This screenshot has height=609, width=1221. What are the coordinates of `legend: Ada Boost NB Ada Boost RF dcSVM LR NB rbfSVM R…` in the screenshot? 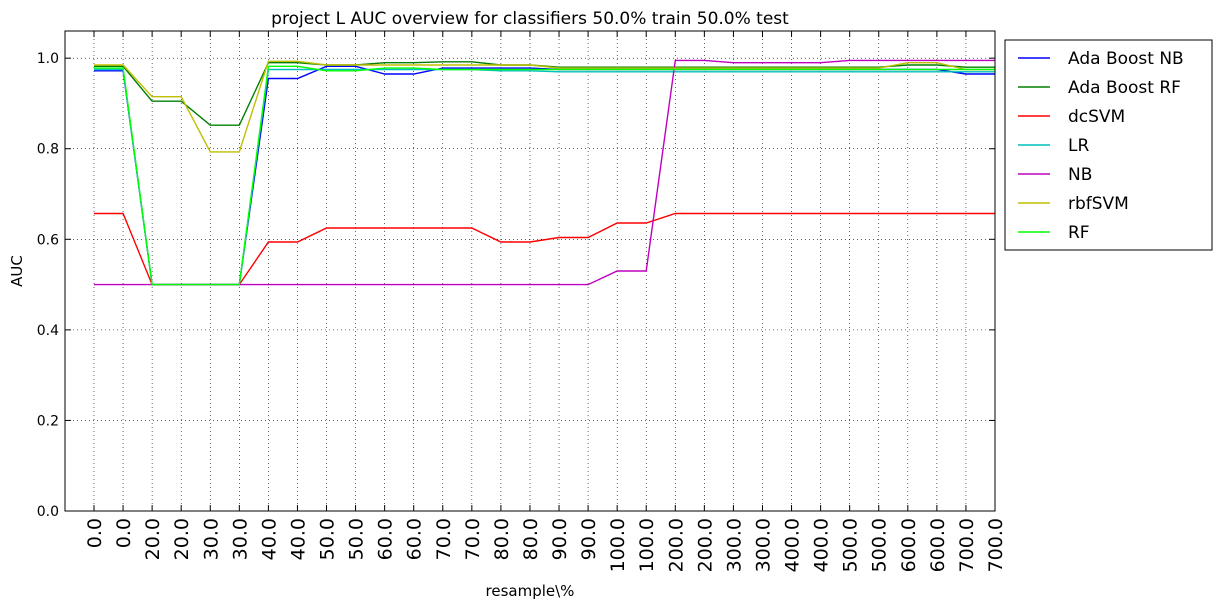 It's located at (1108, 145).